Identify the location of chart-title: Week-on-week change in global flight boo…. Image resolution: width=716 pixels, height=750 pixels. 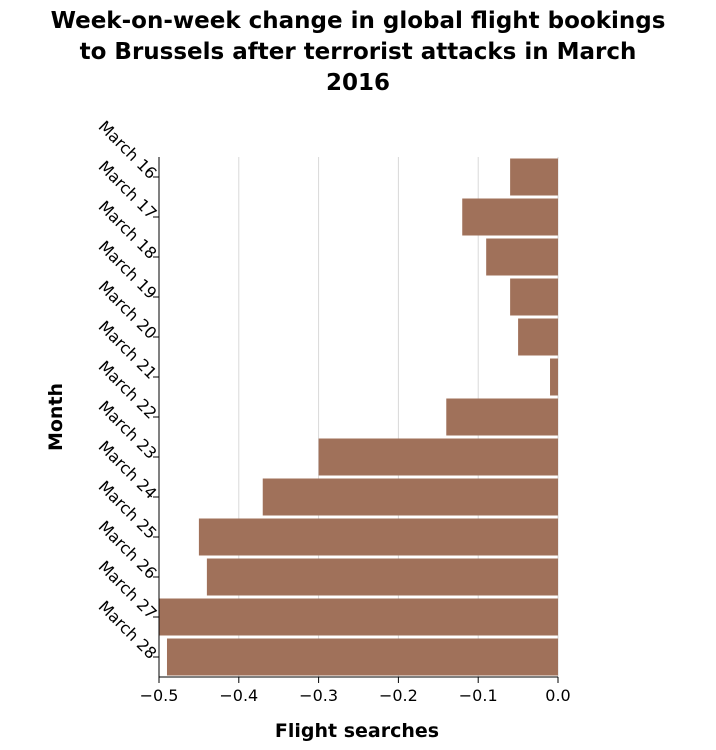
(358, 52).